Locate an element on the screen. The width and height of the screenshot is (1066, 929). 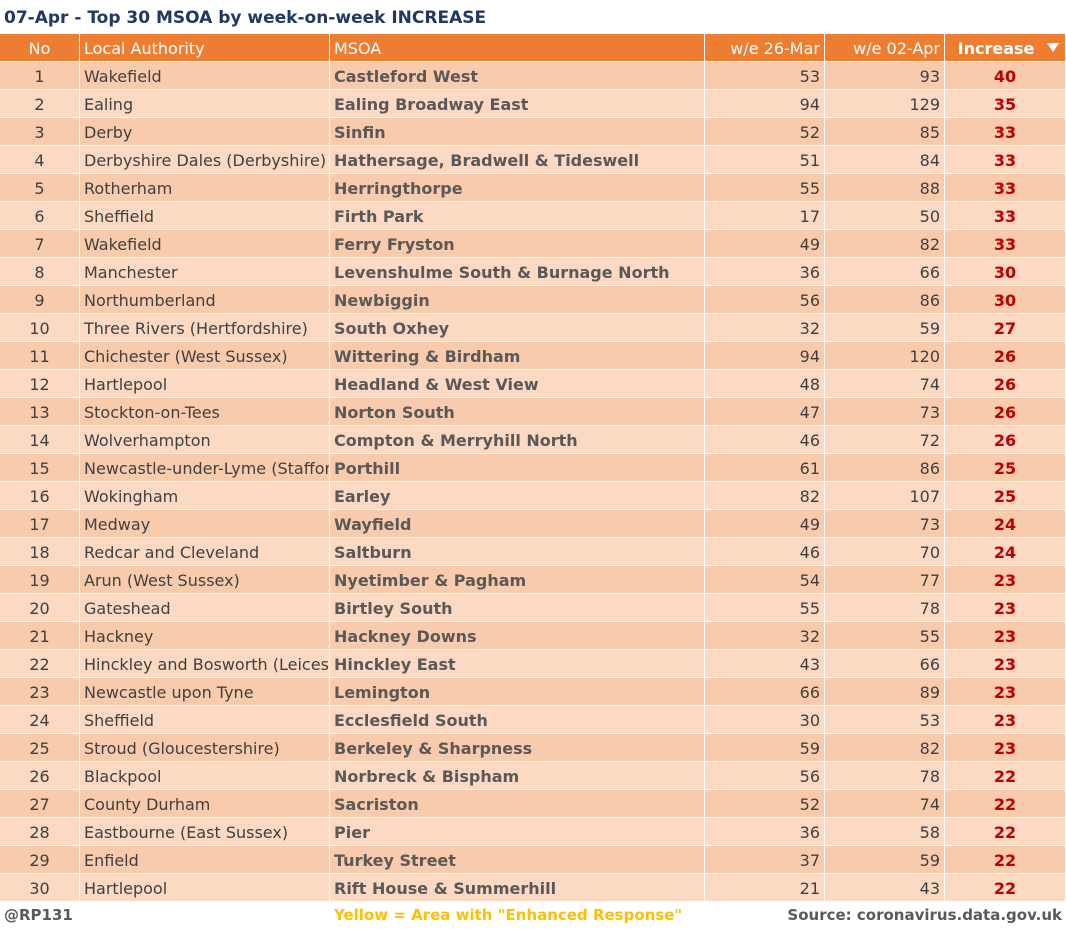
local-authority: Rotherham is located at coordinates (205, 188).